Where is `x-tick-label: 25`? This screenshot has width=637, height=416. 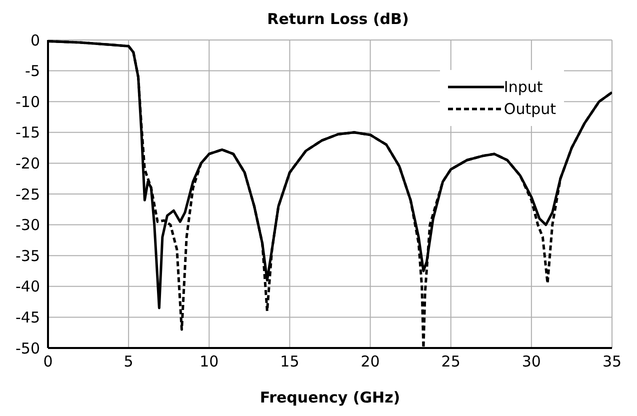 x-tick-label: 25 is located at coordinates (450, 361).